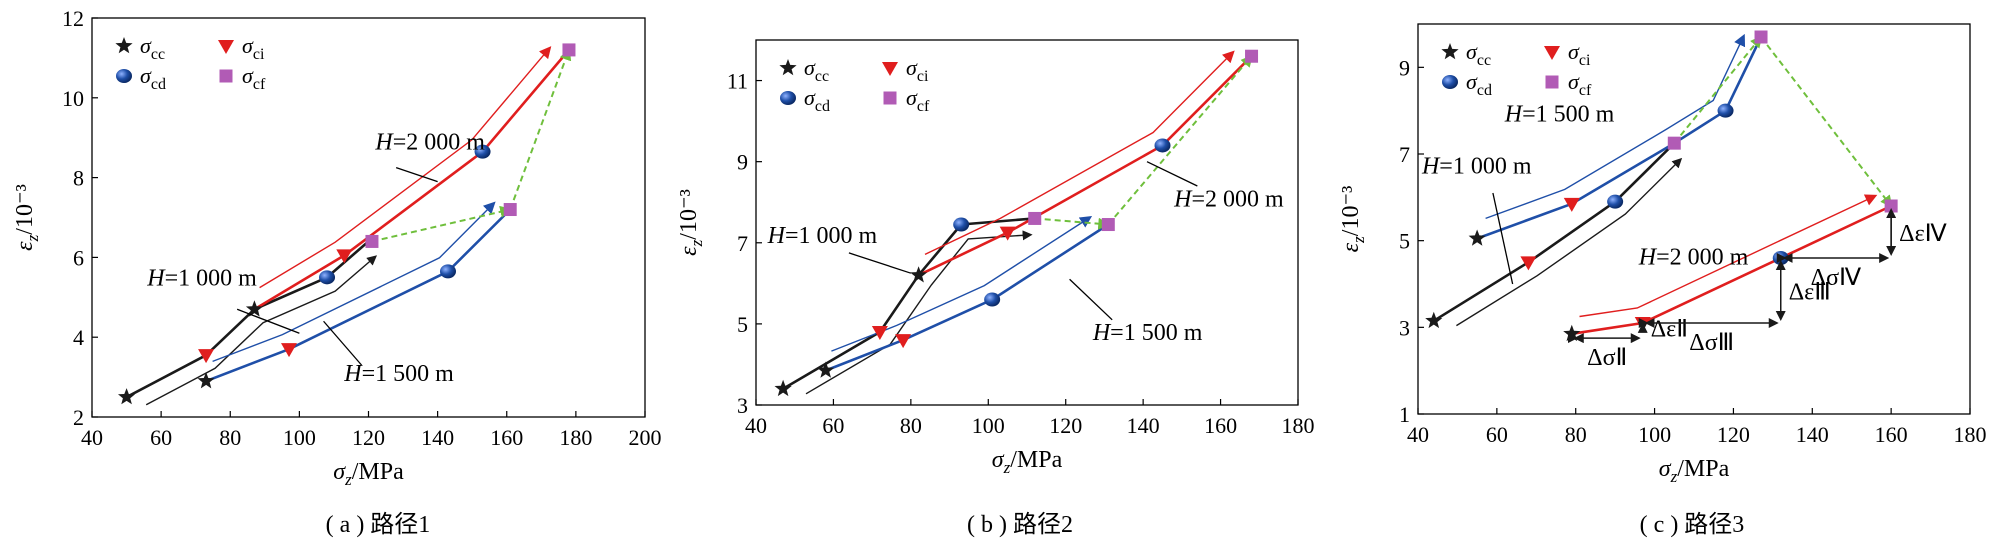 Image resolution: width=1994 pixels, height=546 pixels. What do you see at coordinates (78, 257) in the screenshot?
I see `y-tick-label: 6` at bounding box center [78, 257].